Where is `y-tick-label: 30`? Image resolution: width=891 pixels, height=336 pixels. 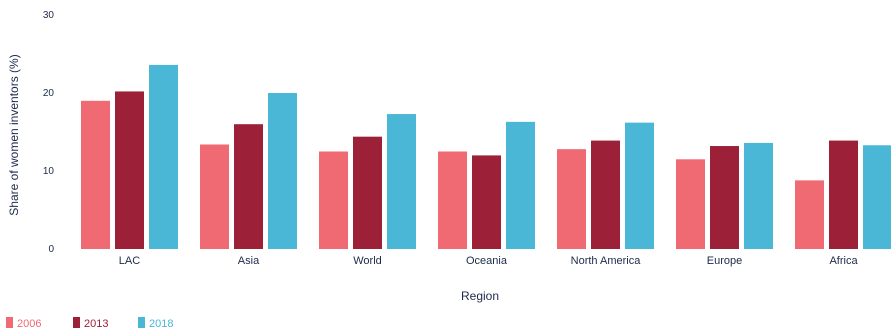 y-tick-label: 30 is located at coordinates (49, 15).